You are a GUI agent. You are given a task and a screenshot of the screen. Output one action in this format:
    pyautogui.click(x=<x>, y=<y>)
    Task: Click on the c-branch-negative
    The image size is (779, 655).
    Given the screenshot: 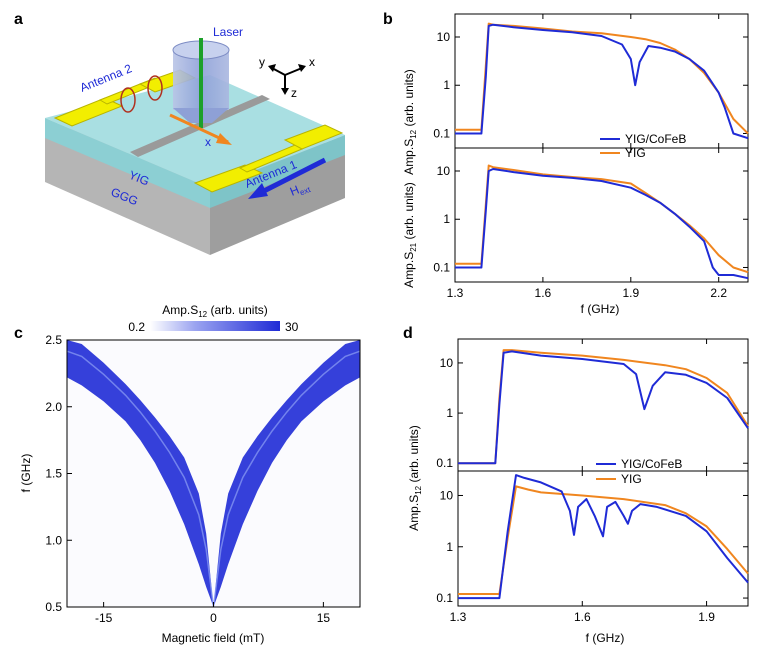 What is the action you would take?
    pyautogui.click(x=140, y=473)
    